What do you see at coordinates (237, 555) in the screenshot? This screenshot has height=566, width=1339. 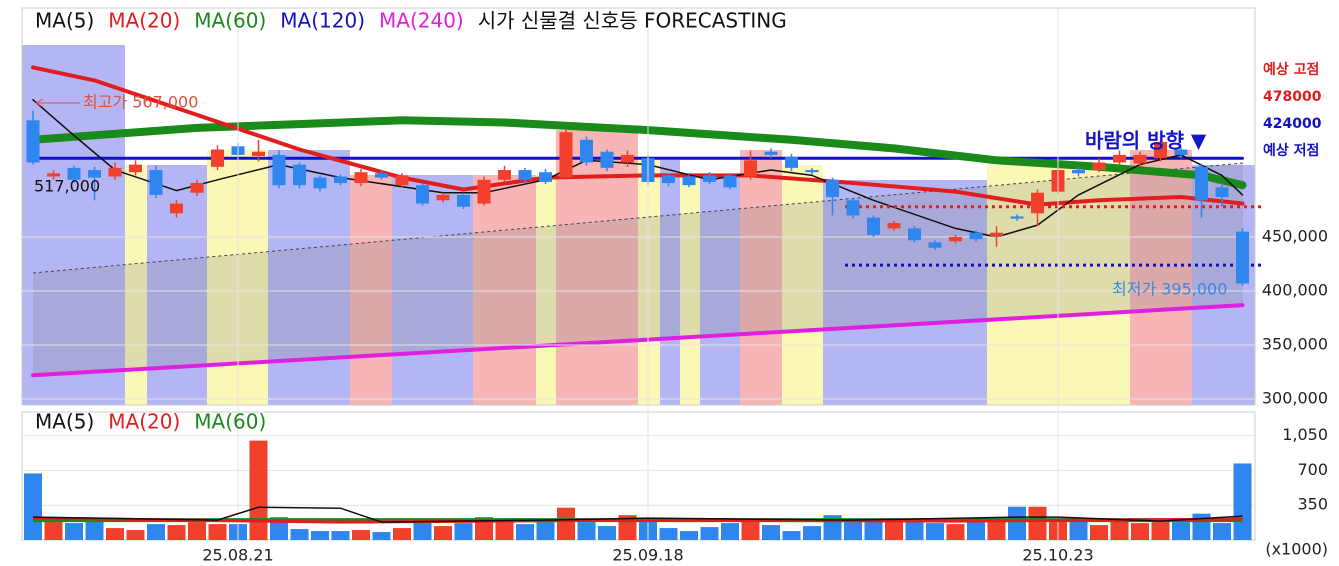 I see `x-tick-label: 25.08.21` at bounding box center [237, 555].